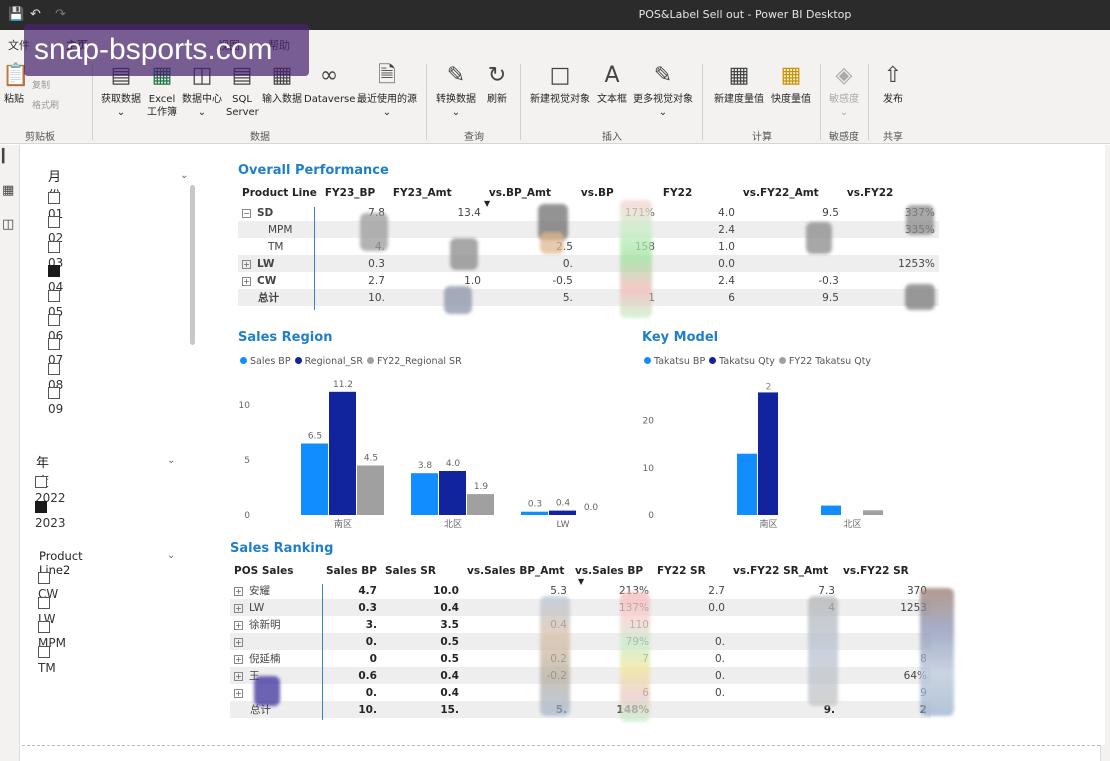 Image resolution: width=1110 pixels, height=761 pixels. I want to click on legend-item: Takatsu BP, so click(680, 361).